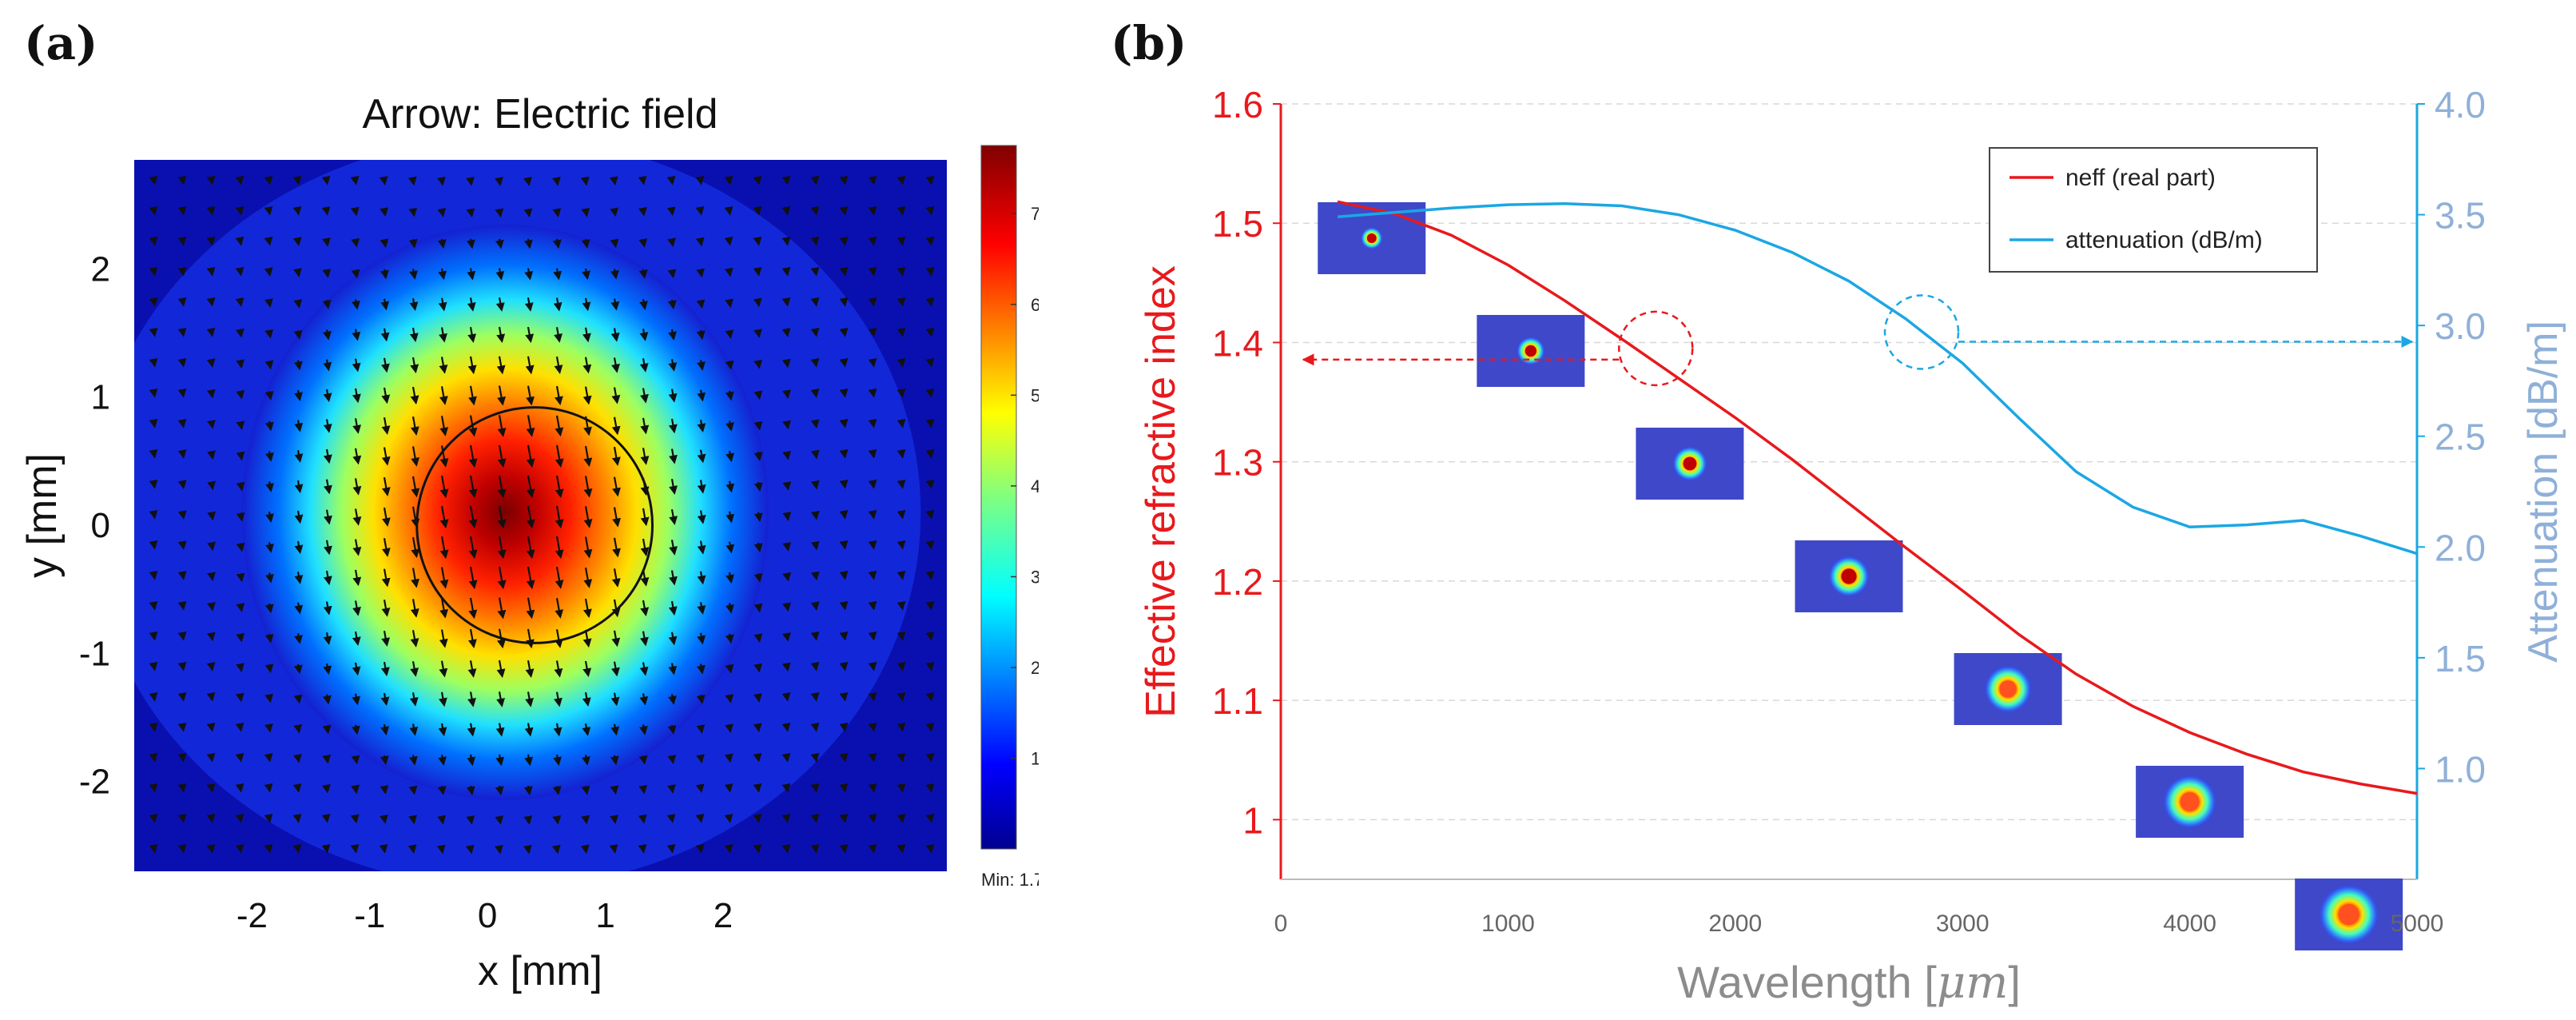 This screenshot has height=1020, width=2576. Describe the element at coordinates (1237, 463) in the screenshot. I see `left-tick-label: 1.3` at that location.